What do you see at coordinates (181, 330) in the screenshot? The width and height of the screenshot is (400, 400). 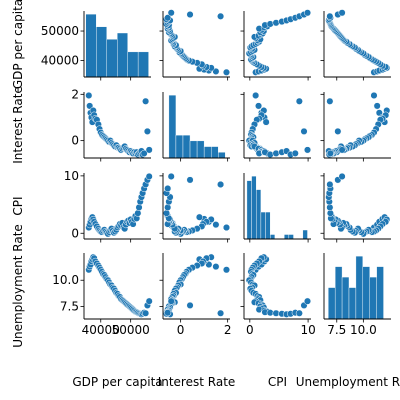 I see `x-tick-label: 0` at bounding box center [181, 330].